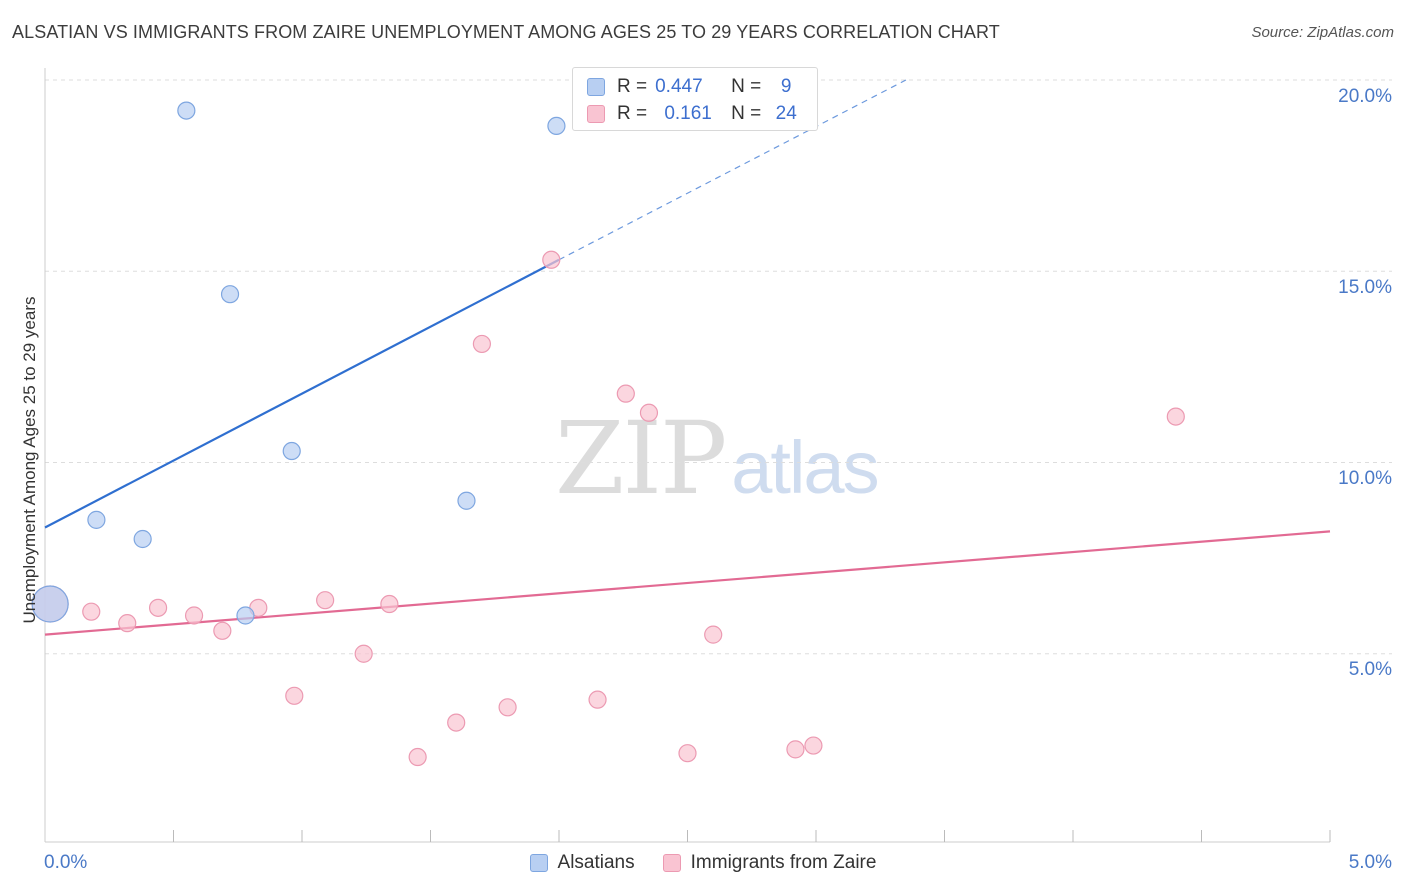 This screenshot has height=892, width=1406. I want to click on x-tick-label-max: 5.0%, so click(1370, 862).